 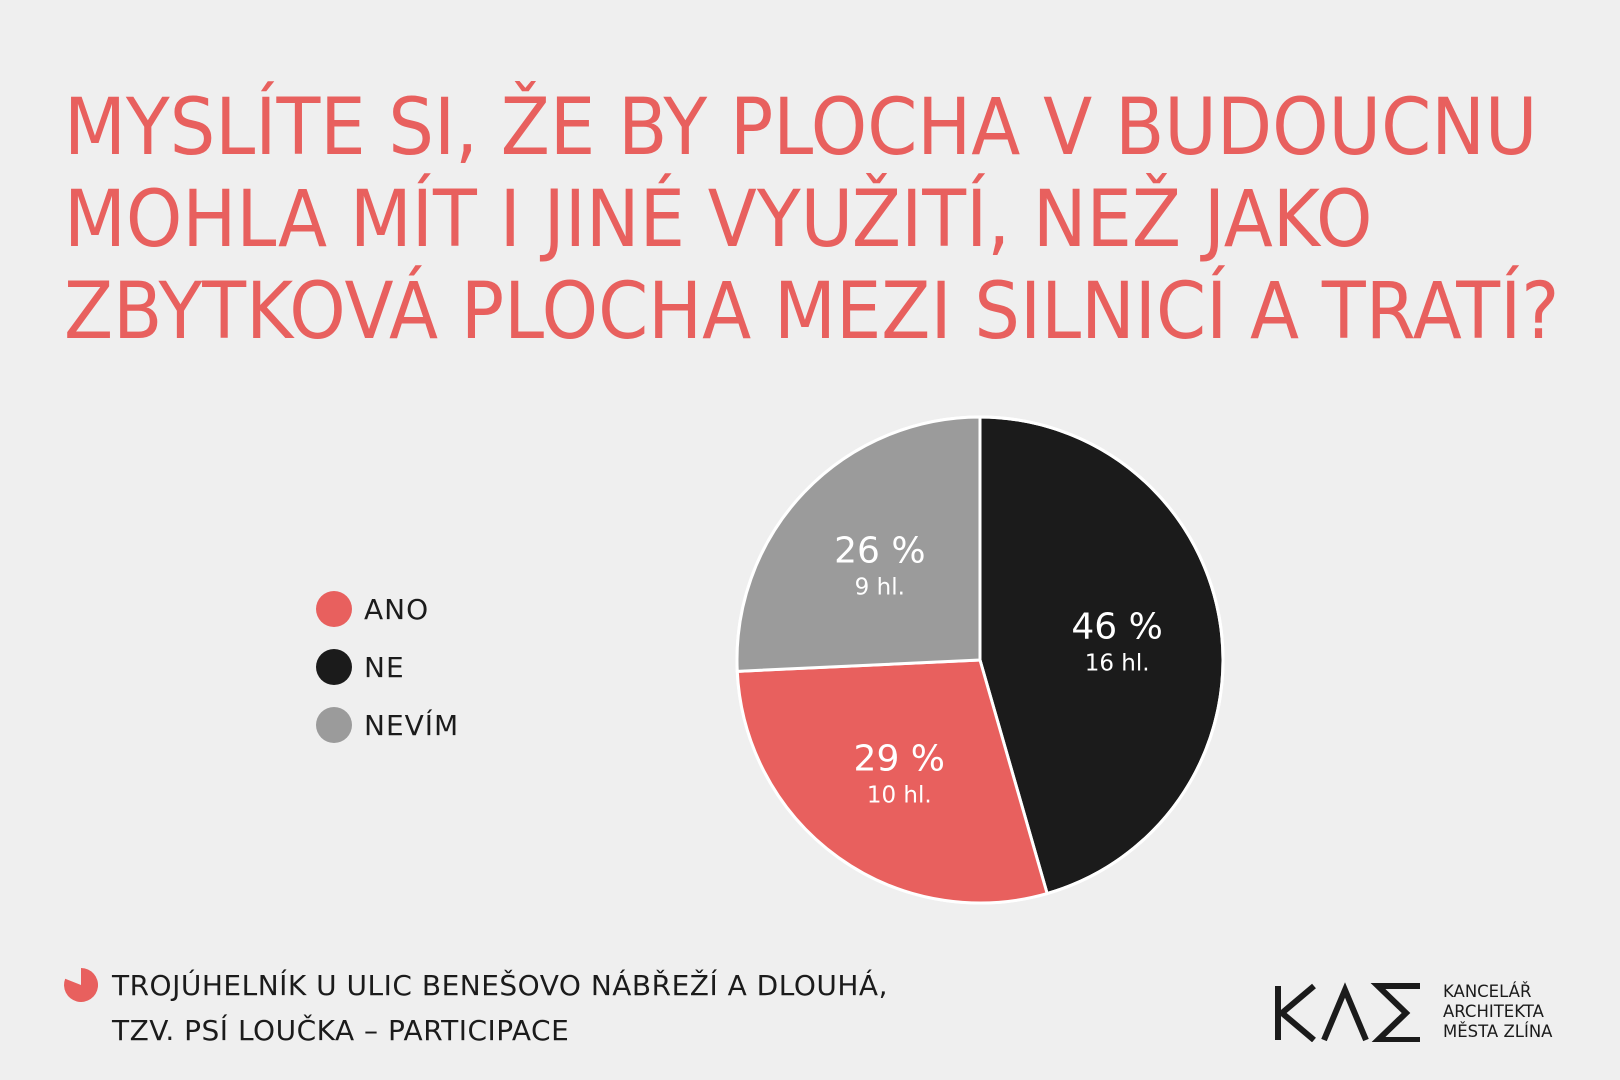 What do you see at coordinates (801, 128) in the screenshot?
I see `title-line-1: MYSLÍTE SI, ŽE BY PLOCHA V BUDOUCNU` at bounding box center [801, 128].